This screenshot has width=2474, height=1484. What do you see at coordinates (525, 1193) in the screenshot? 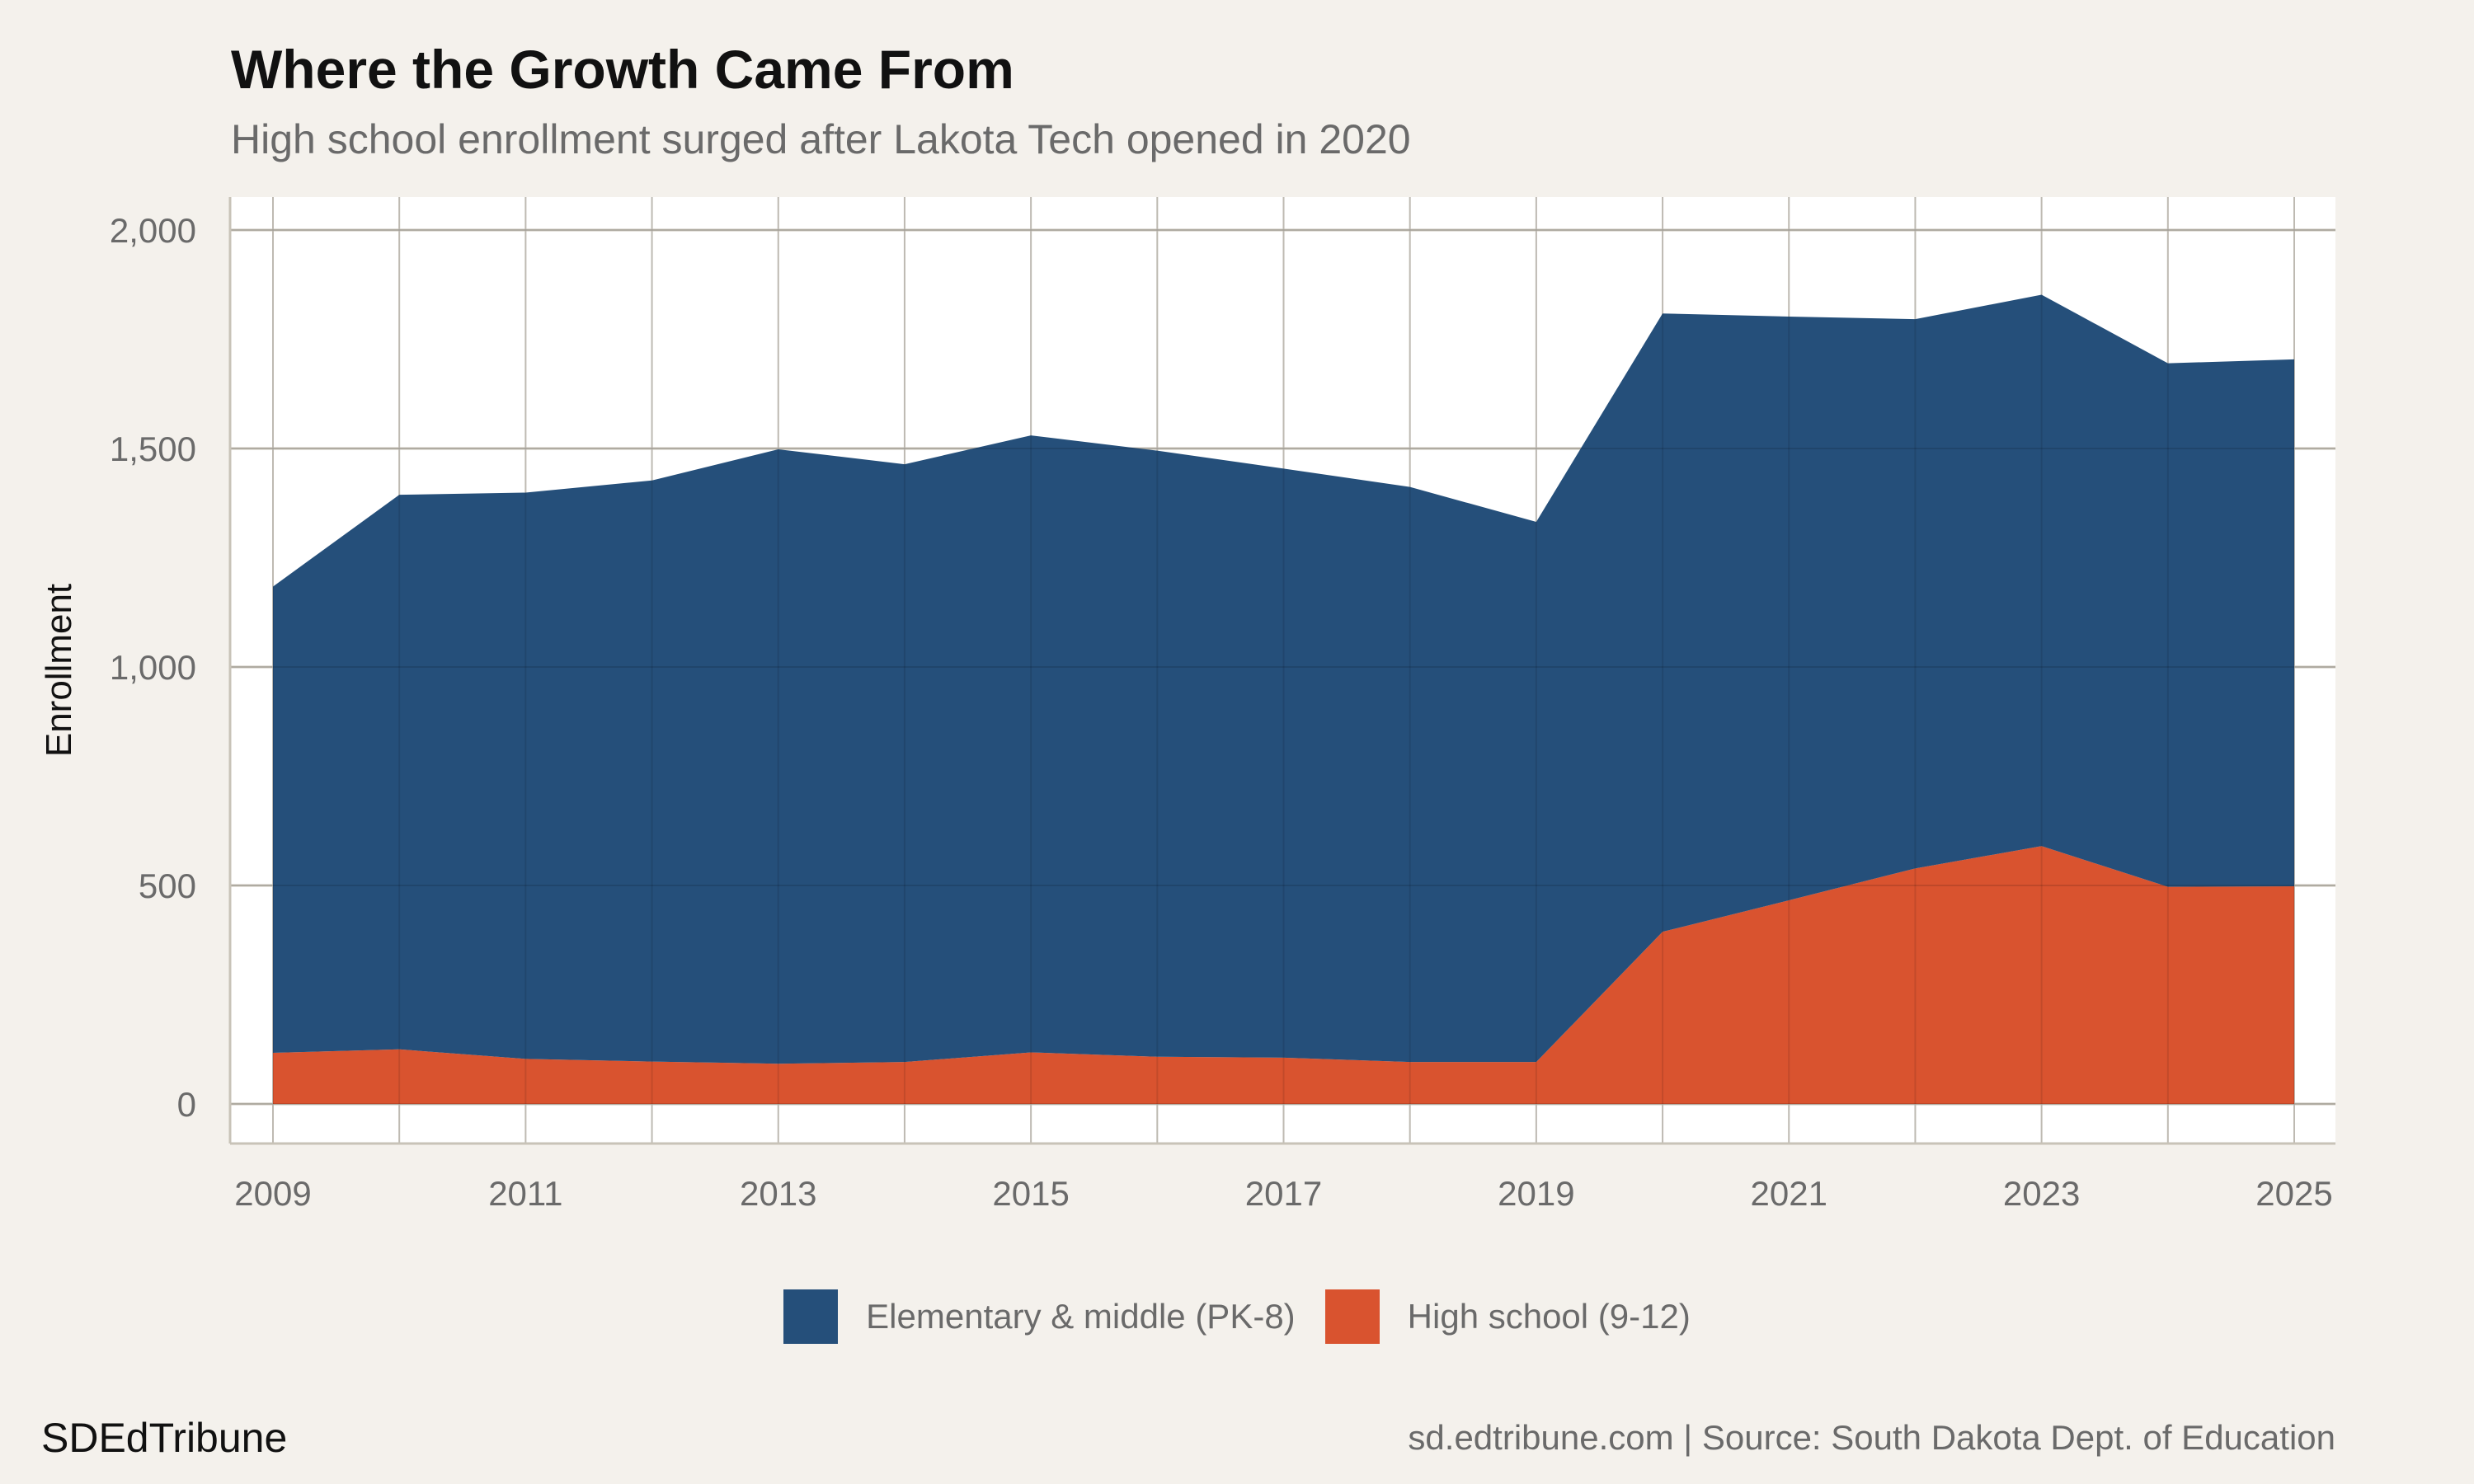
I see `x-tick-label: 2011` at bounding box center [525, 1193].